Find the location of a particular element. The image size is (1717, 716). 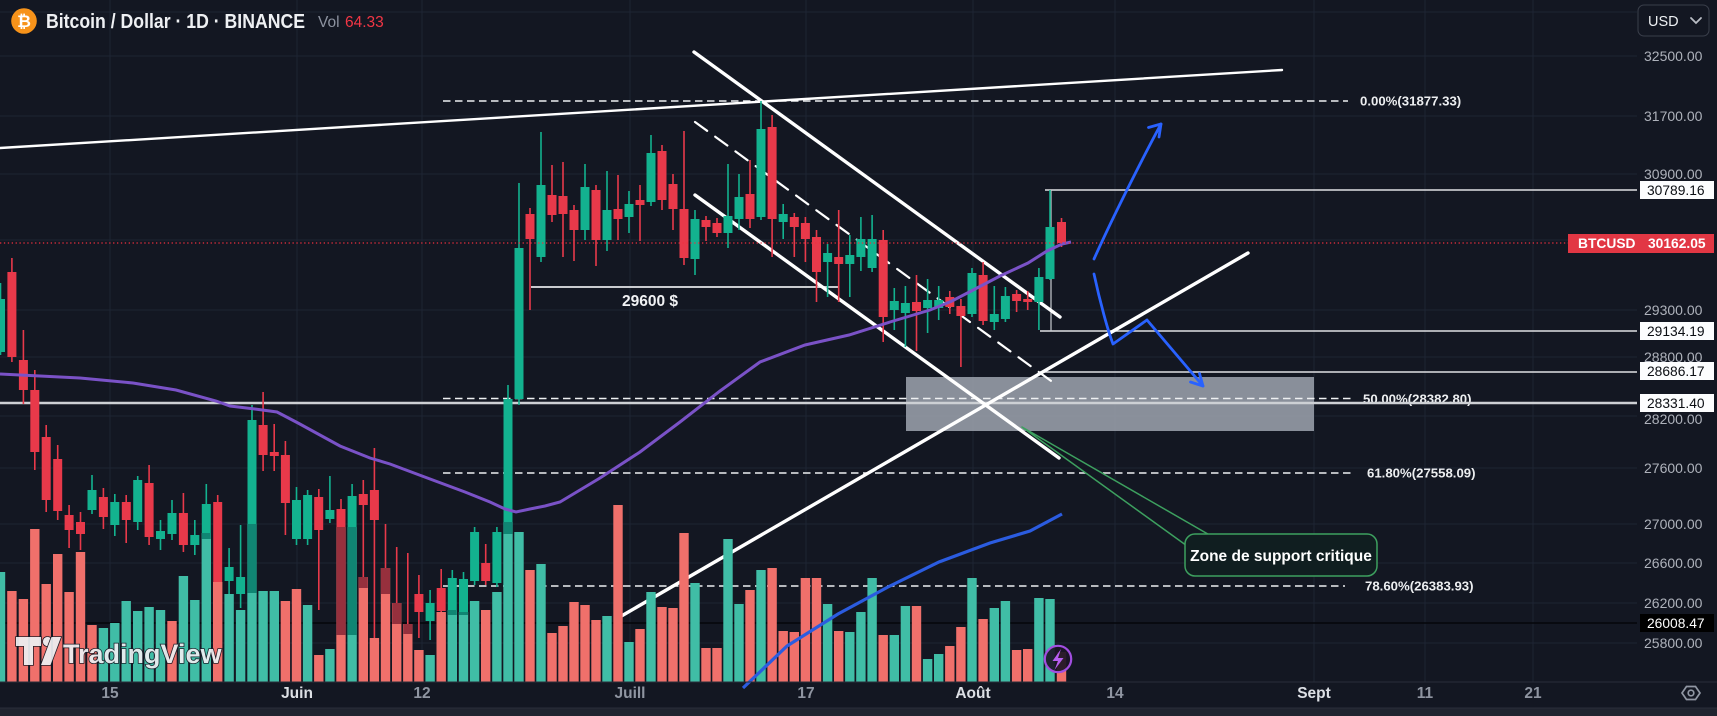

svg-text: 26600.00 is located at coordinates (1673, 563).